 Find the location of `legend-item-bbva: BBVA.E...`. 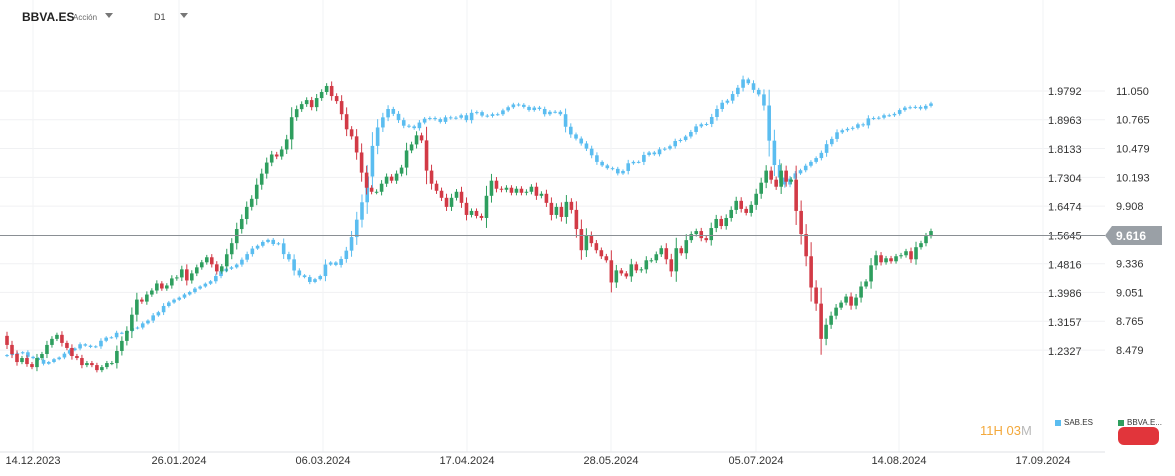

legend-item-bbva: BBVA.E... is located at coordinates (1140, 422).